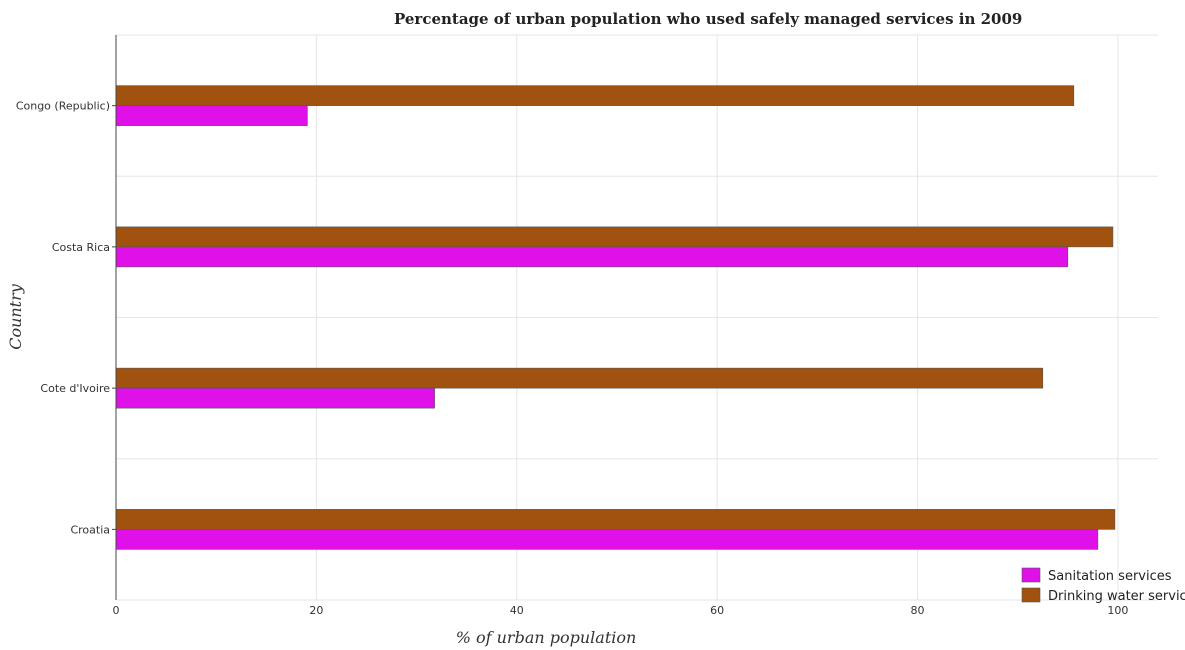 The width and height of the screenshot is (1185, 650). Describe the element at coordinates (316, 610) in the screenshot. I see `x-tick-label: 20` at that location.